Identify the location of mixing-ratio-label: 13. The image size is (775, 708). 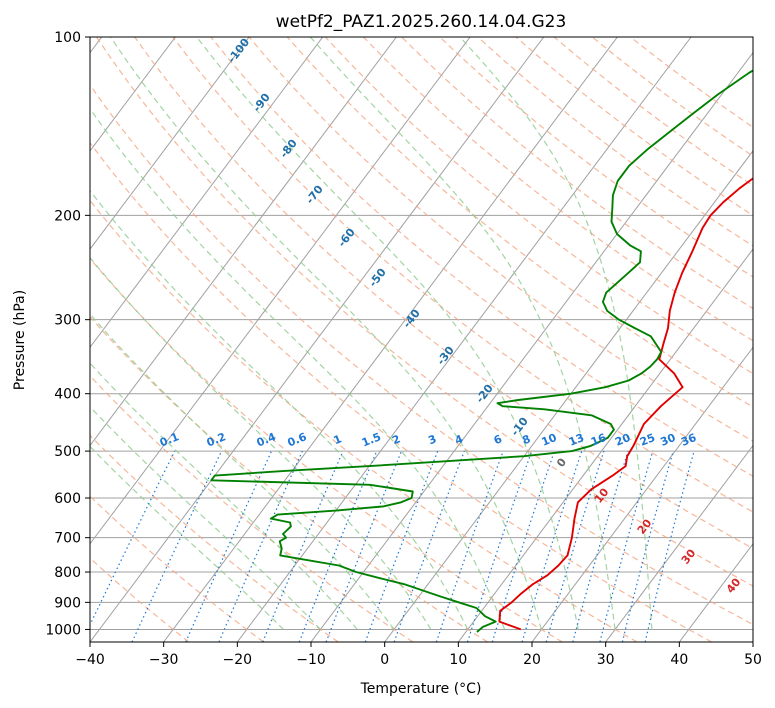
(576, 440).